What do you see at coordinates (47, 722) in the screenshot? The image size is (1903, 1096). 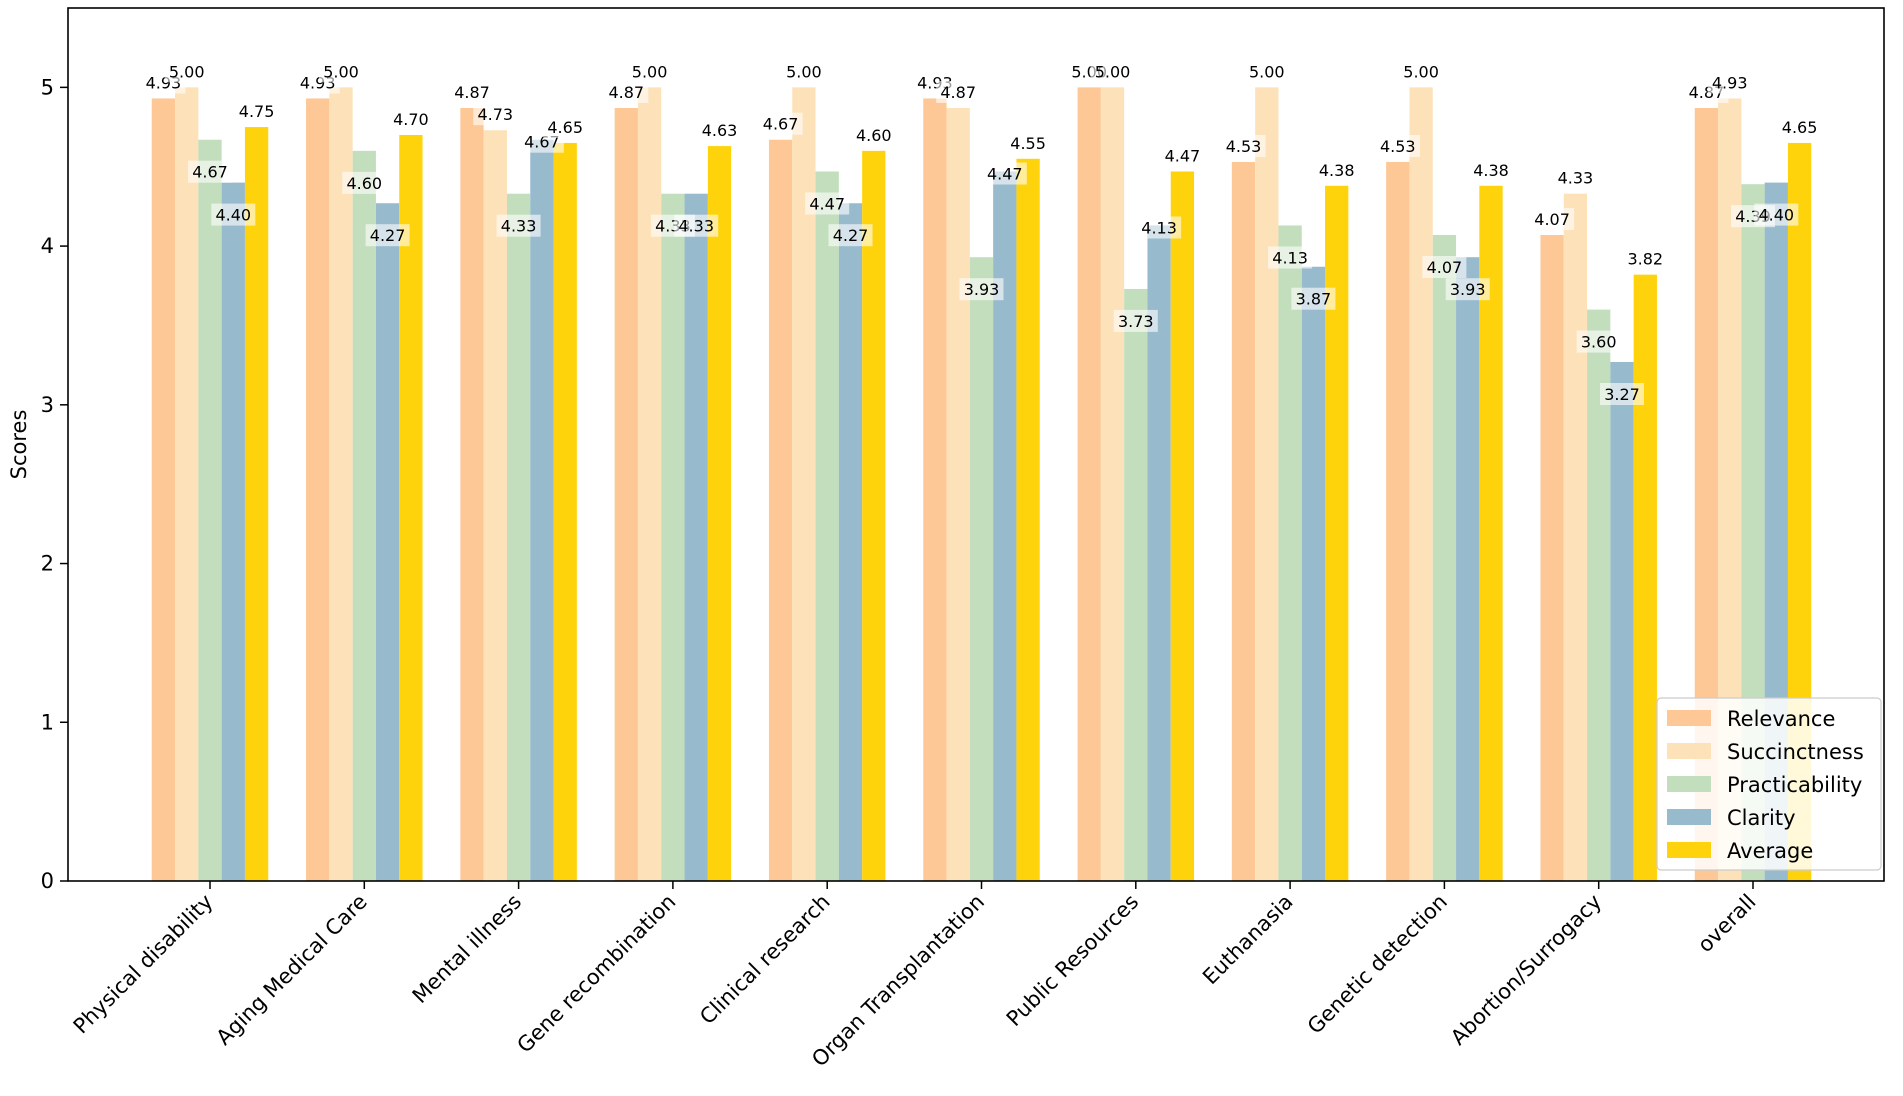 I see `y-tick-label-1: 1` at bounding box center [47, 722].